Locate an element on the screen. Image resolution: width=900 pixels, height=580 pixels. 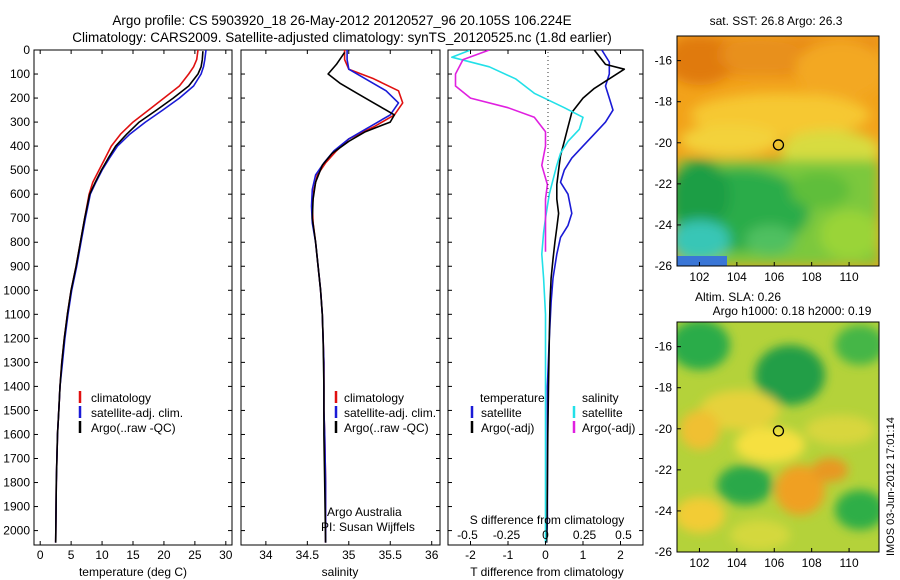
x-top-tick-label: 0 is located at coordinates (545, 535).